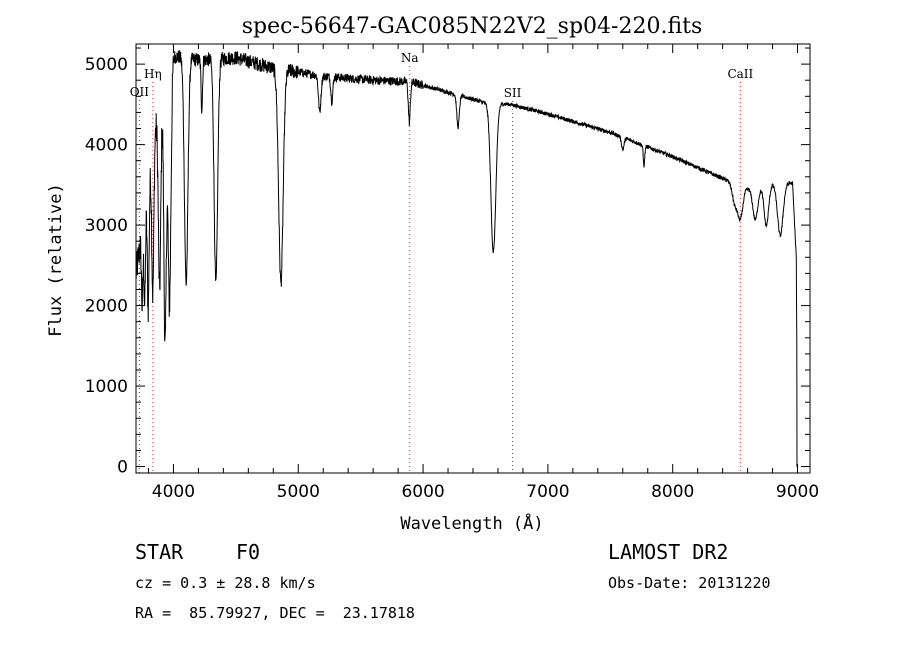  Describe the element at coordinates (471, 523) in the screenshot. I see `x-axis-label: Wavelength (Å)` at that location.